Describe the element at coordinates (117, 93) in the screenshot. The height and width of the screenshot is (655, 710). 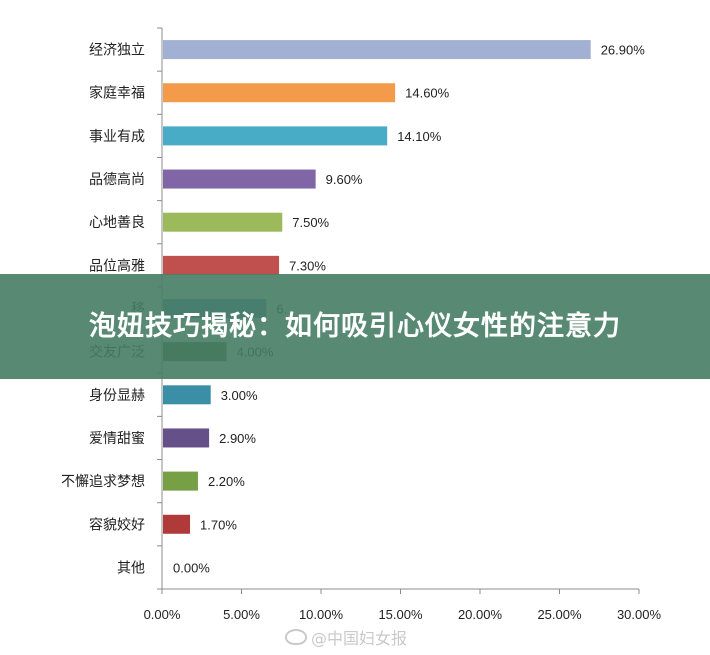
I see `category-label: 家庭幸福` at that location.